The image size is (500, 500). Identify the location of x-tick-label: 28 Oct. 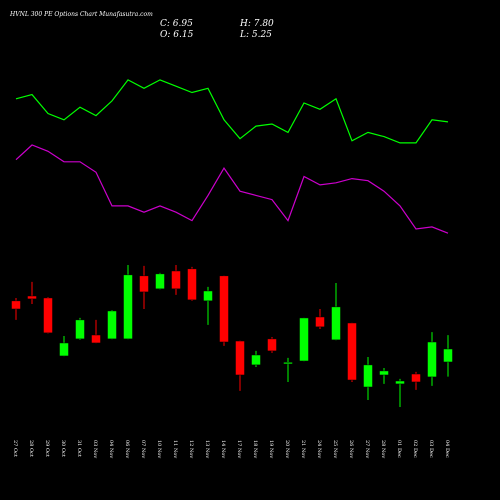
(31, 448).